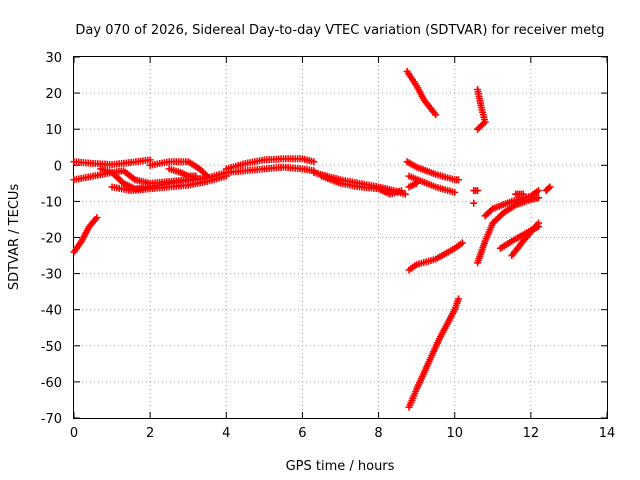 The height and width of the screenshot is (480, 640). I want to click on y-tick-label: 30, so click(53, 58).